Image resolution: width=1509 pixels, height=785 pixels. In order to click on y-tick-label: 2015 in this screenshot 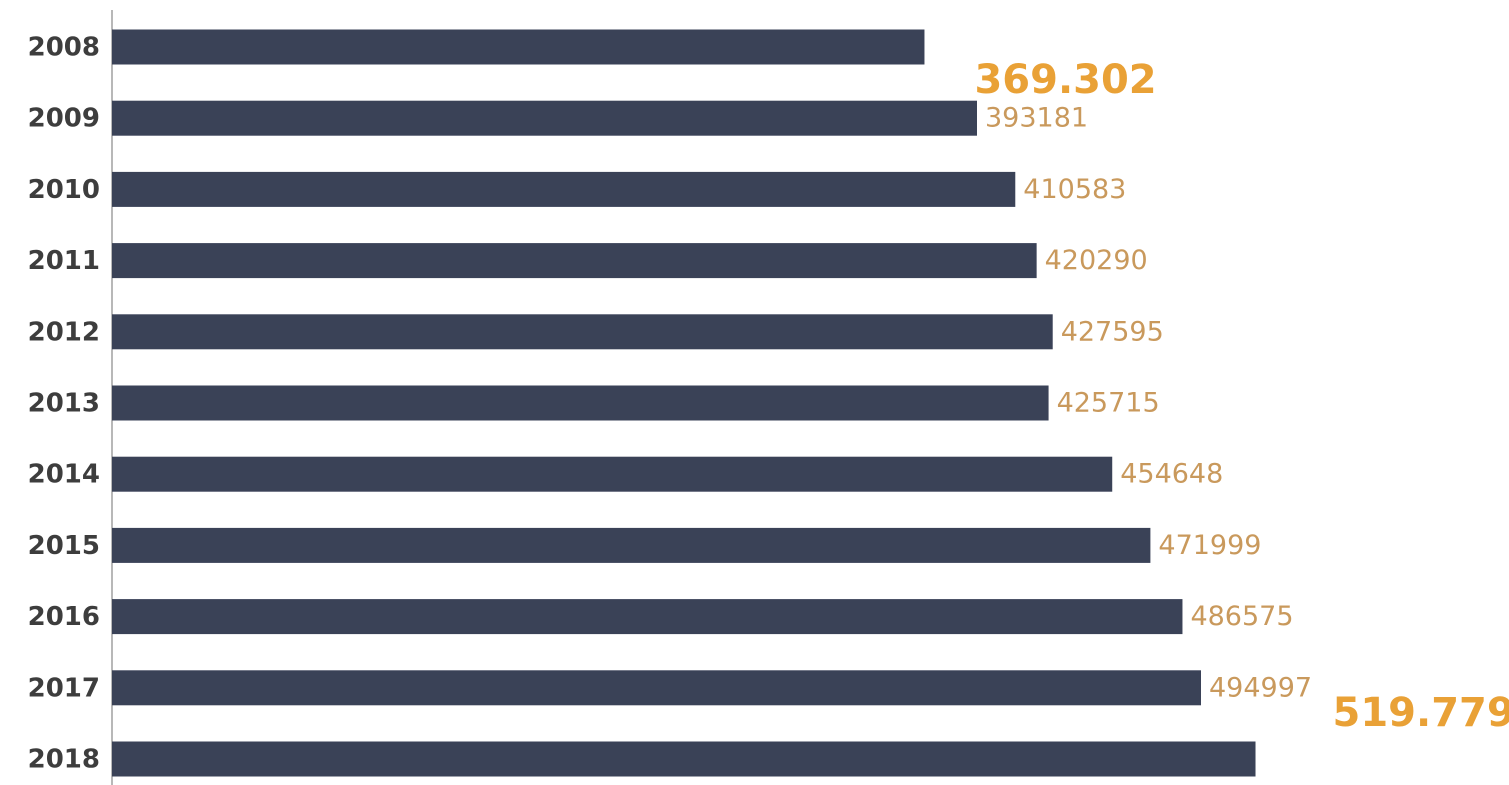, I will do `click(64, 546)`.